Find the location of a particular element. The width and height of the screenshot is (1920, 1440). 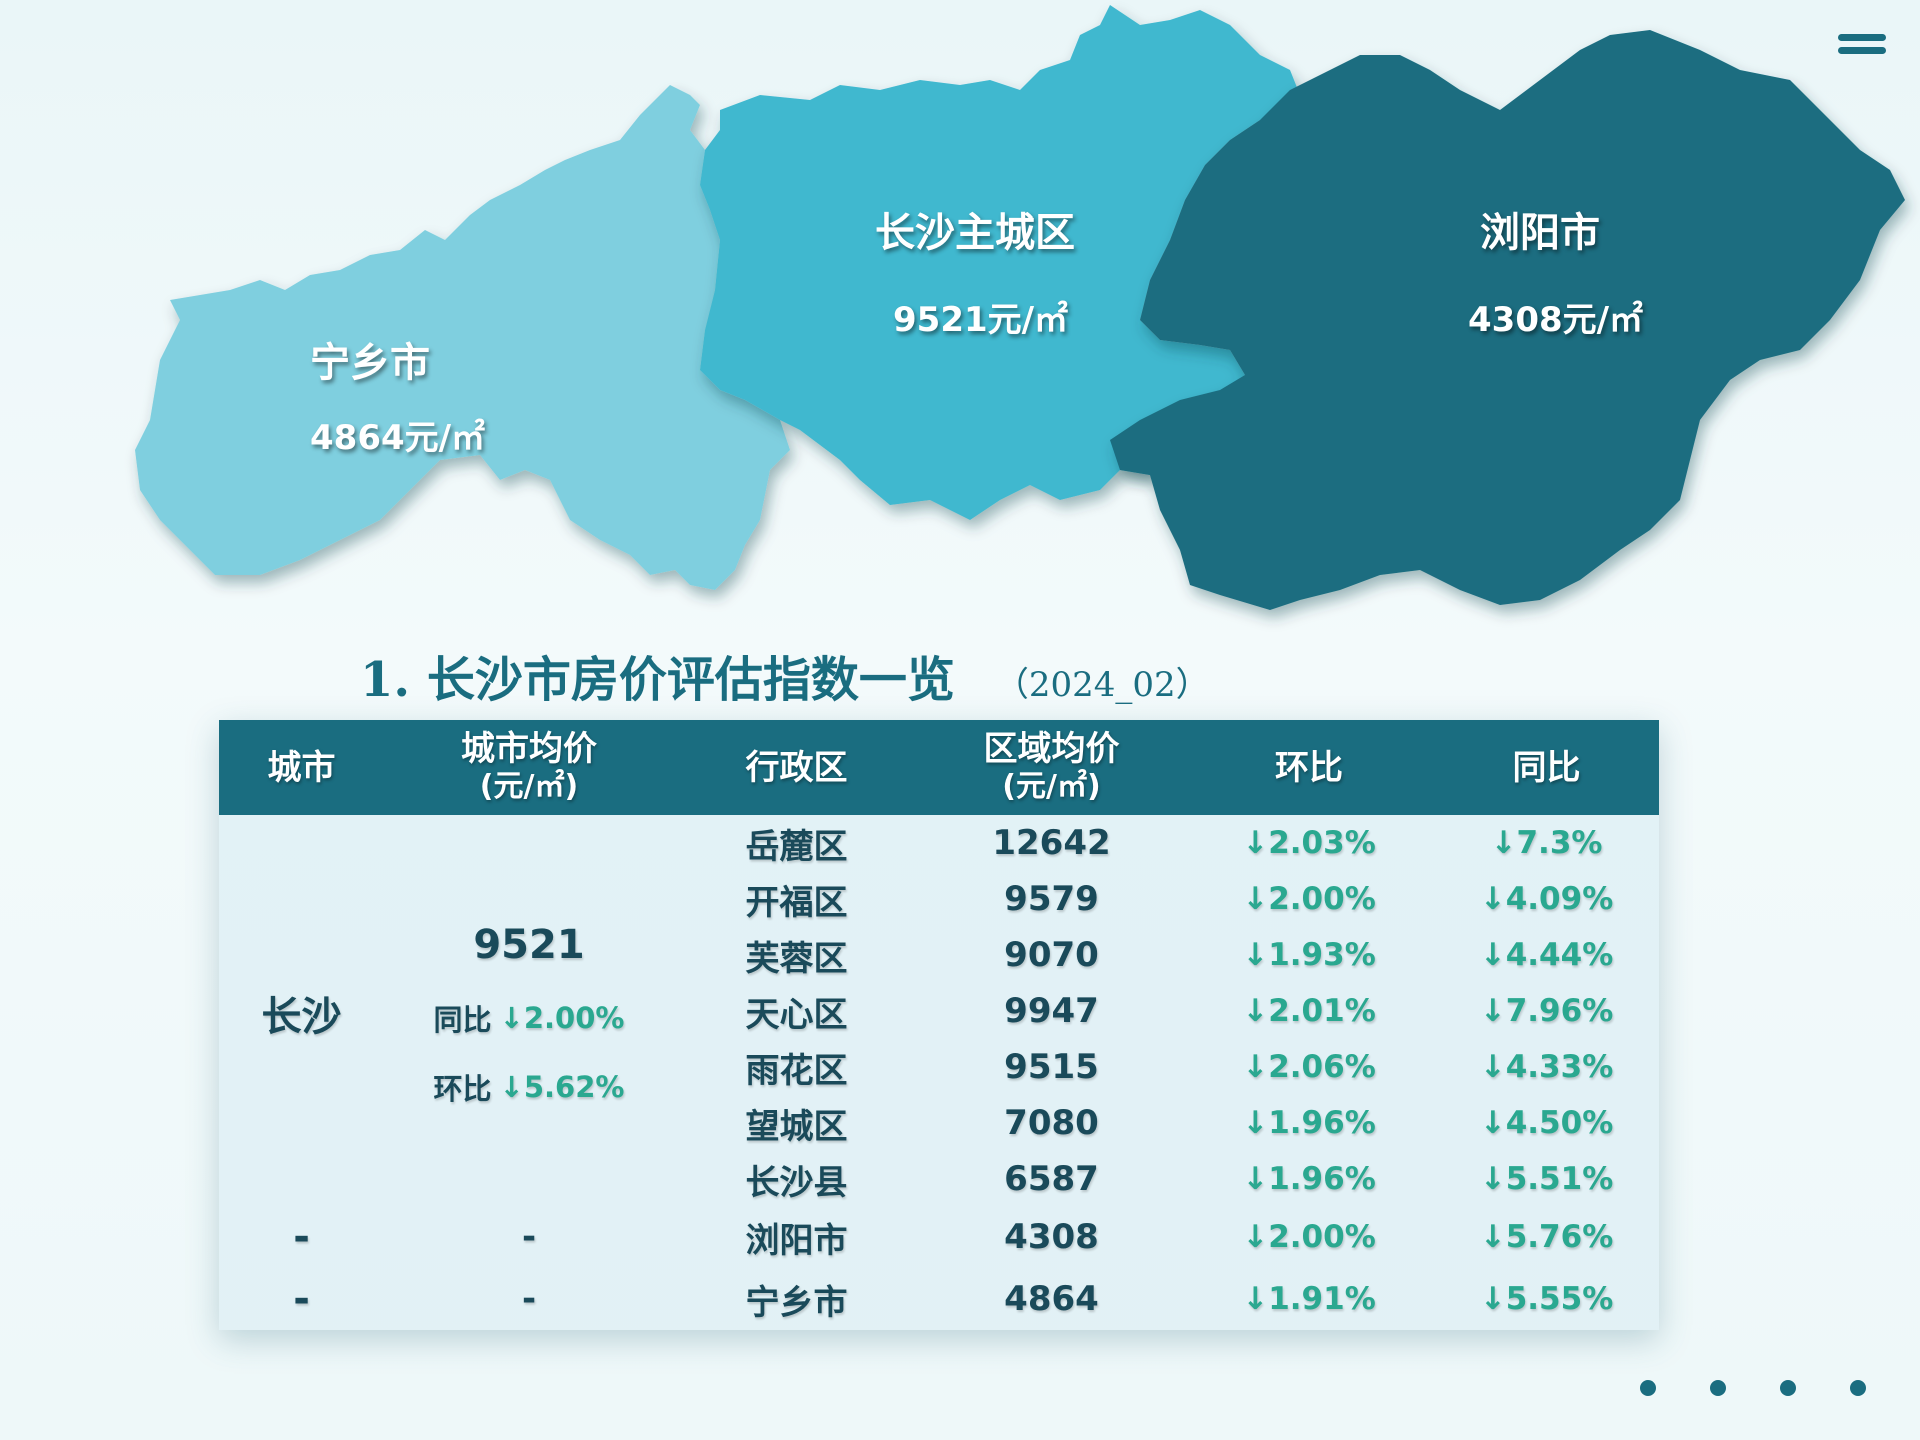

cell-mom: ↓2.01% is located at coordinates (1309, 1011).